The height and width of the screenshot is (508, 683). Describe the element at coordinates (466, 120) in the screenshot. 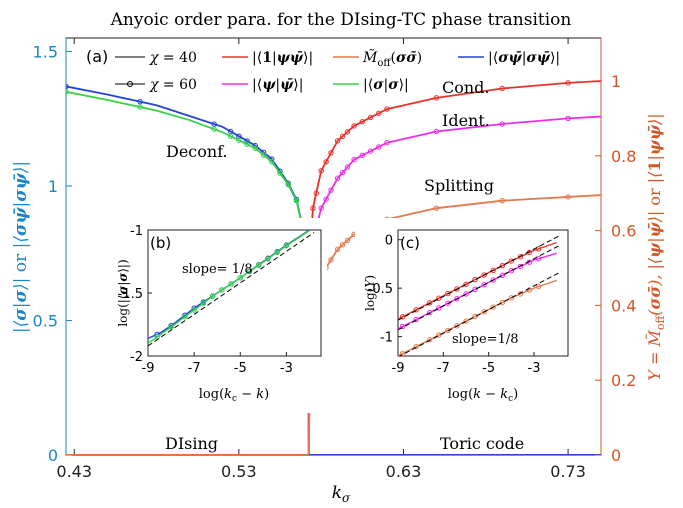

I see `annotation-ident: Ident.` at that location.